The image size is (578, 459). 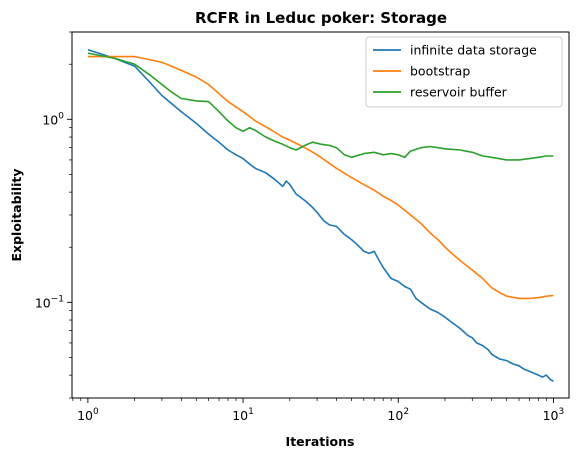 I want to click on y-tick-label: 10⁻¹, so click(x=49, y=302).